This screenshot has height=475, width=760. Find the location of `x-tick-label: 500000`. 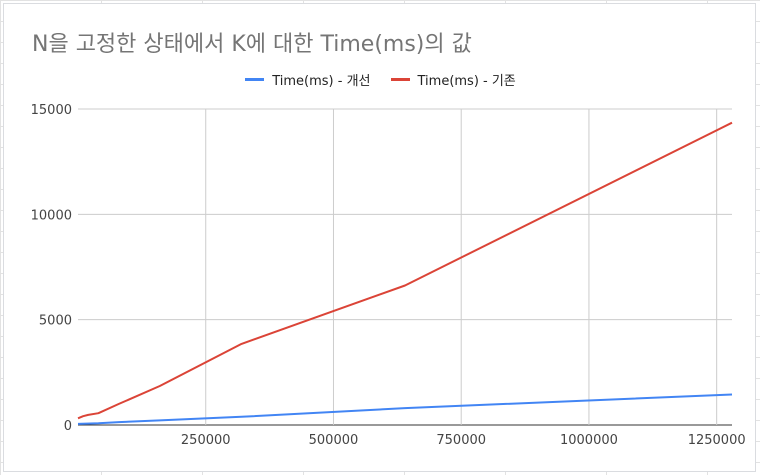

x-tick-label: 500000 is located at coordinates (334, 440).